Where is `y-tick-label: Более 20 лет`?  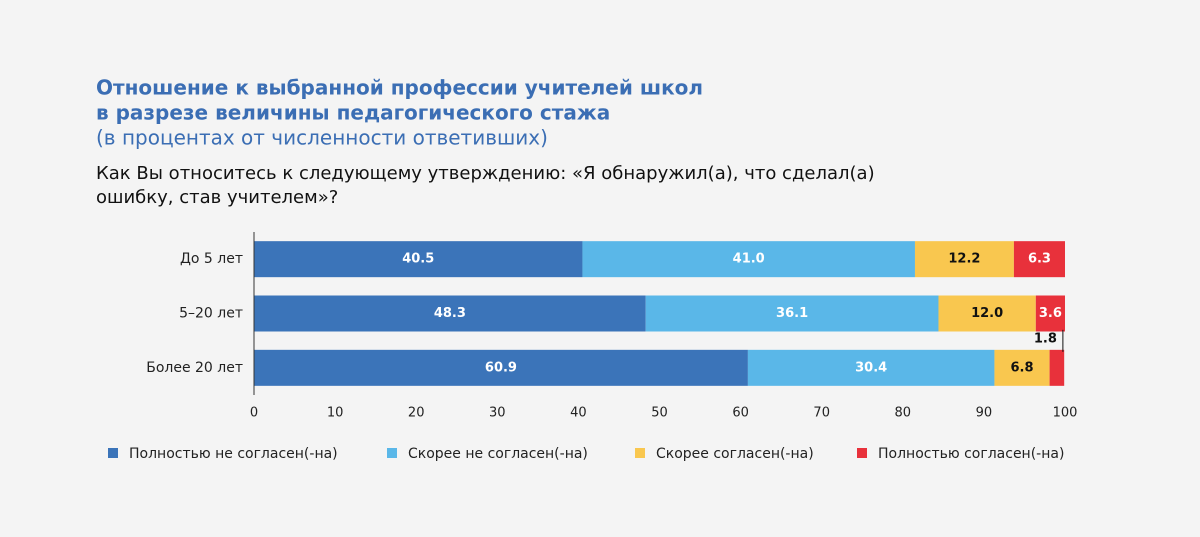
y-tick-label: Более 20 лет is located at coordinates (194, 368).